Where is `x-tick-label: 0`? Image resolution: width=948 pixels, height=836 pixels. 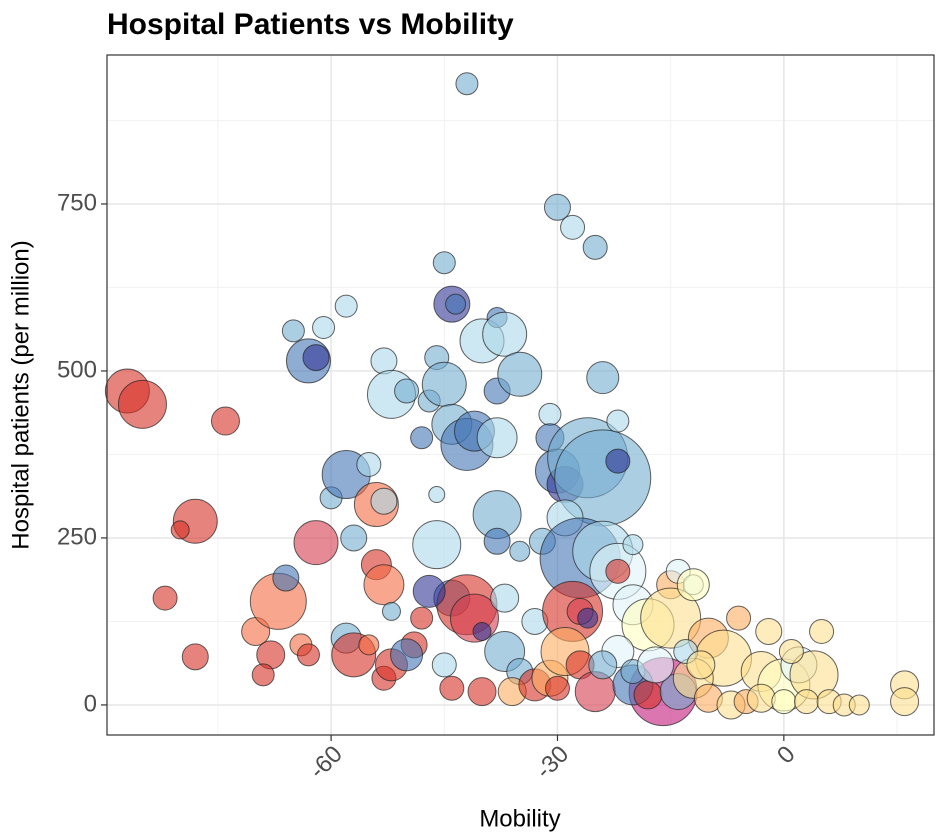 x-tick-label: 0 is located at coordinates (786, 755).